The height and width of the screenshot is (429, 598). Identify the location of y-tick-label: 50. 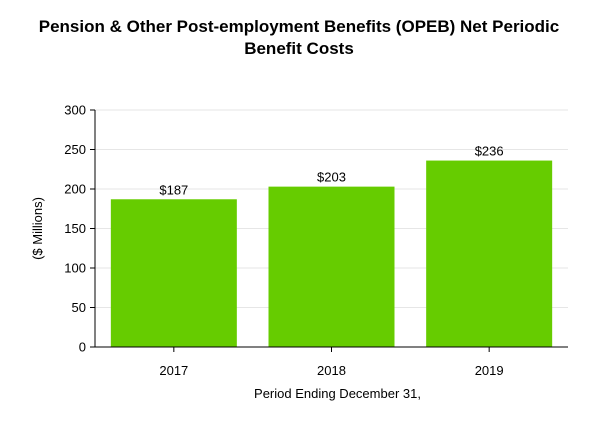
(79, 307).